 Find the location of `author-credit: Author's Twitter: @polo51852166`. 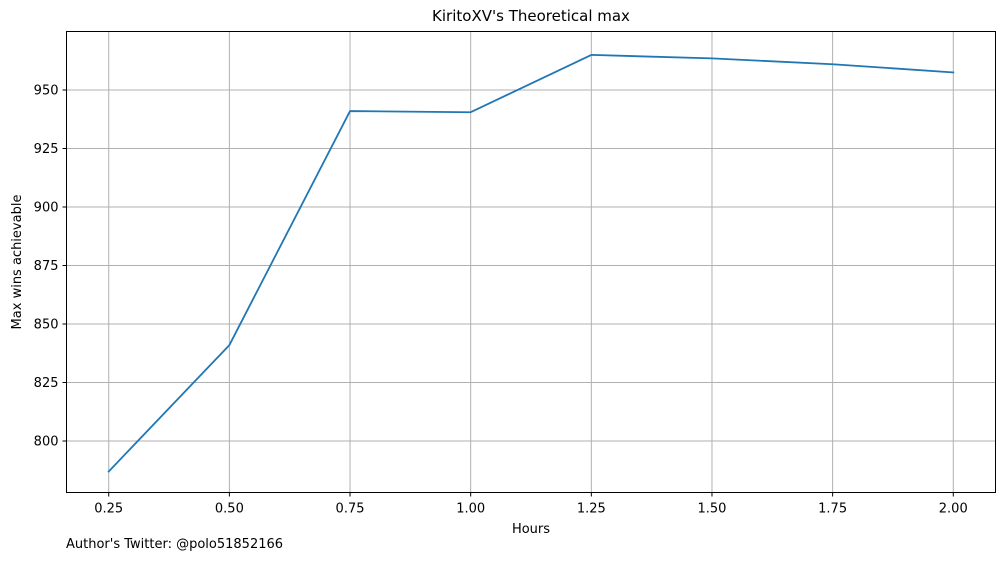

author-credit: Author's Twitter: @polo51852166 is located at coordinates (175, 544).